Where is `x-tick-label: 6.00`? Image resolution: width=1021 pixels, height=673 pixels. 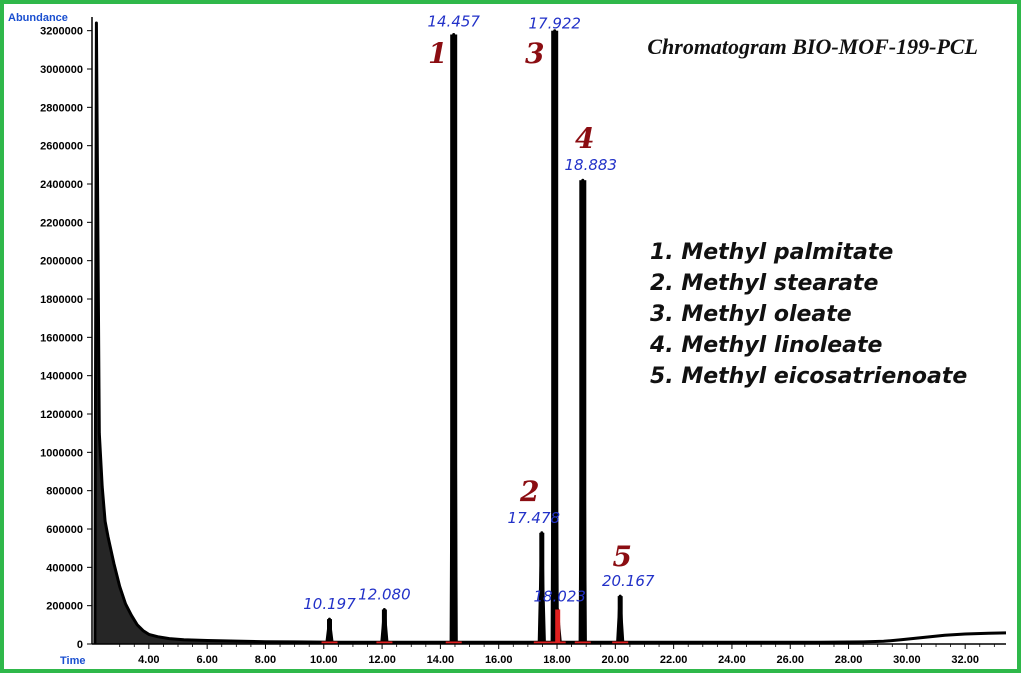 x-tick-label: 6.00 is located at coordinates (206, 660).